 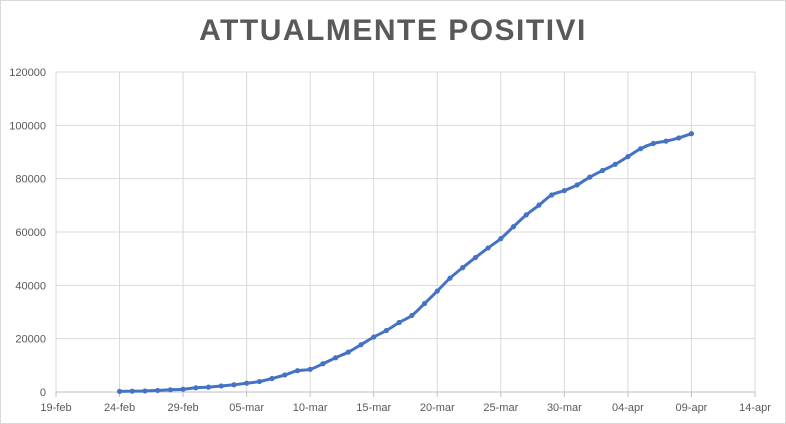 I want to click on y-axis: 0 20000 40000 60000 80000 100000 120000, so click(x=27, y=233).